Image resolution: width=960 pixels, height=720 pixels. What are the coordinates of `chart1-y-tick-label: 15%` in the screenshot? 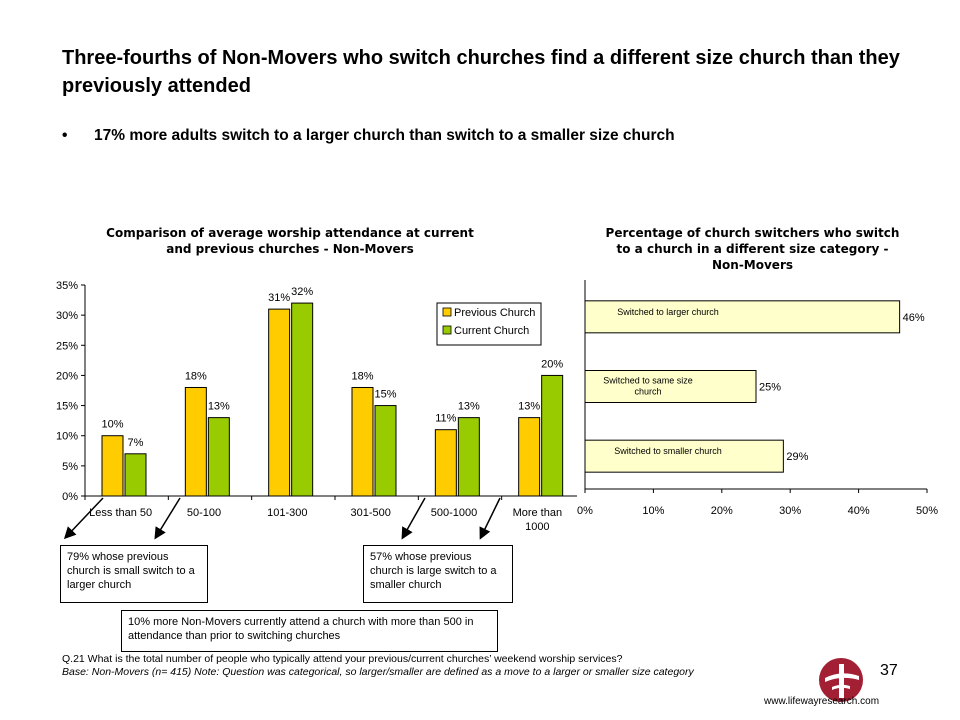 It's located at (67, 407).